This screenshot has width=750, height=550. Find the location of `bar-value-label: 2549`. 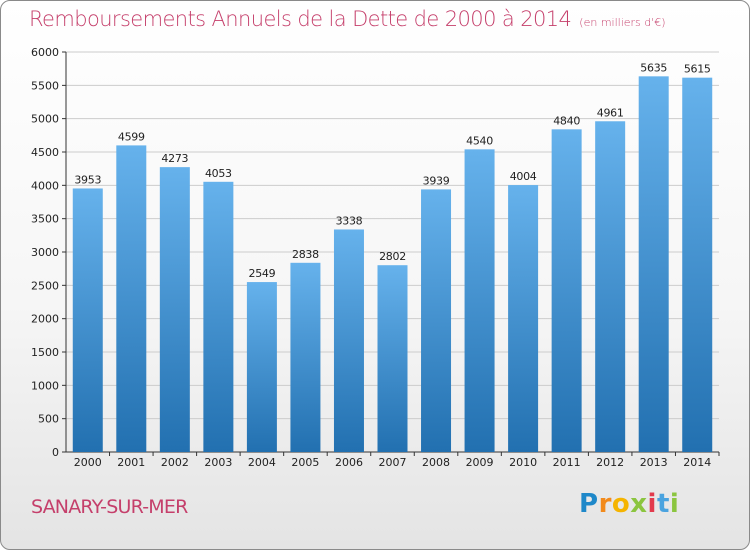

bar-value-label: 2549 is located at coordinates (262, 273).